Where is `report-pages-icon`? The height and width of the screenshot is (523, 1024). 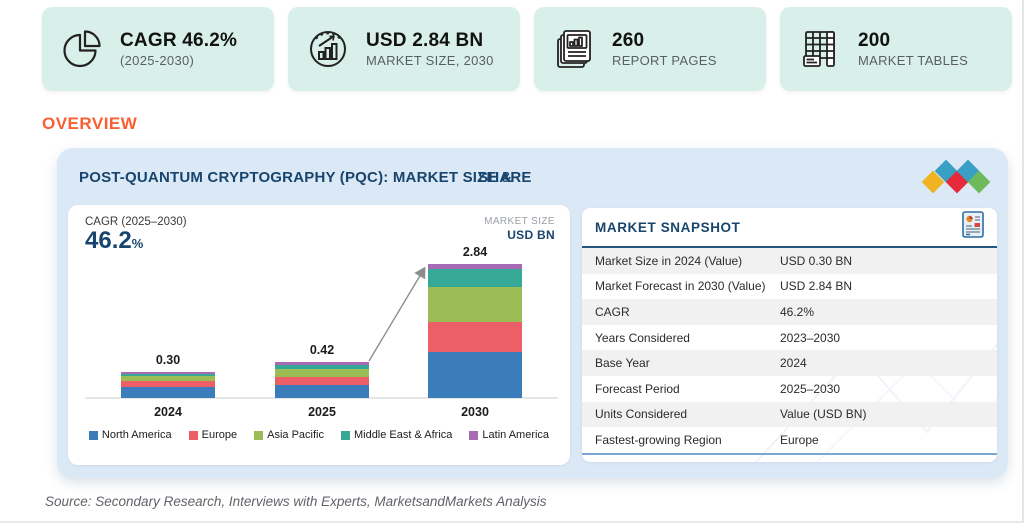
report-pages-icon is located at coordinates (574, 49).